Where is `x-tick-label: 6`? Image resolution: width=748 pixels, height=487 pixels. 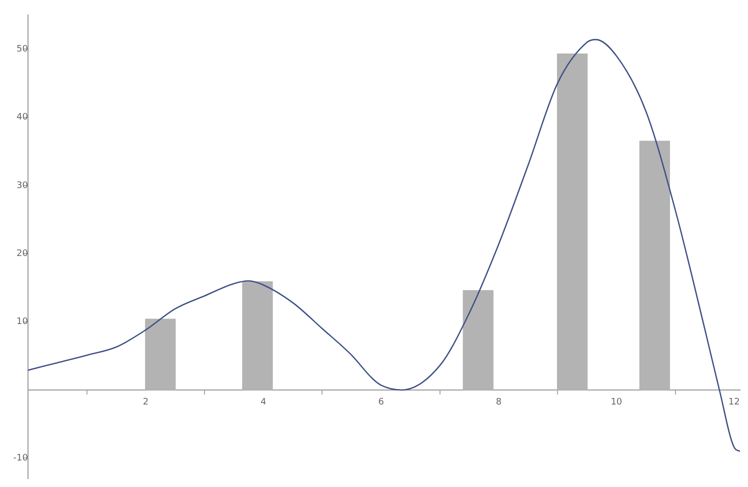 x-tick-label: 6 is located at coordinates (381, 403).